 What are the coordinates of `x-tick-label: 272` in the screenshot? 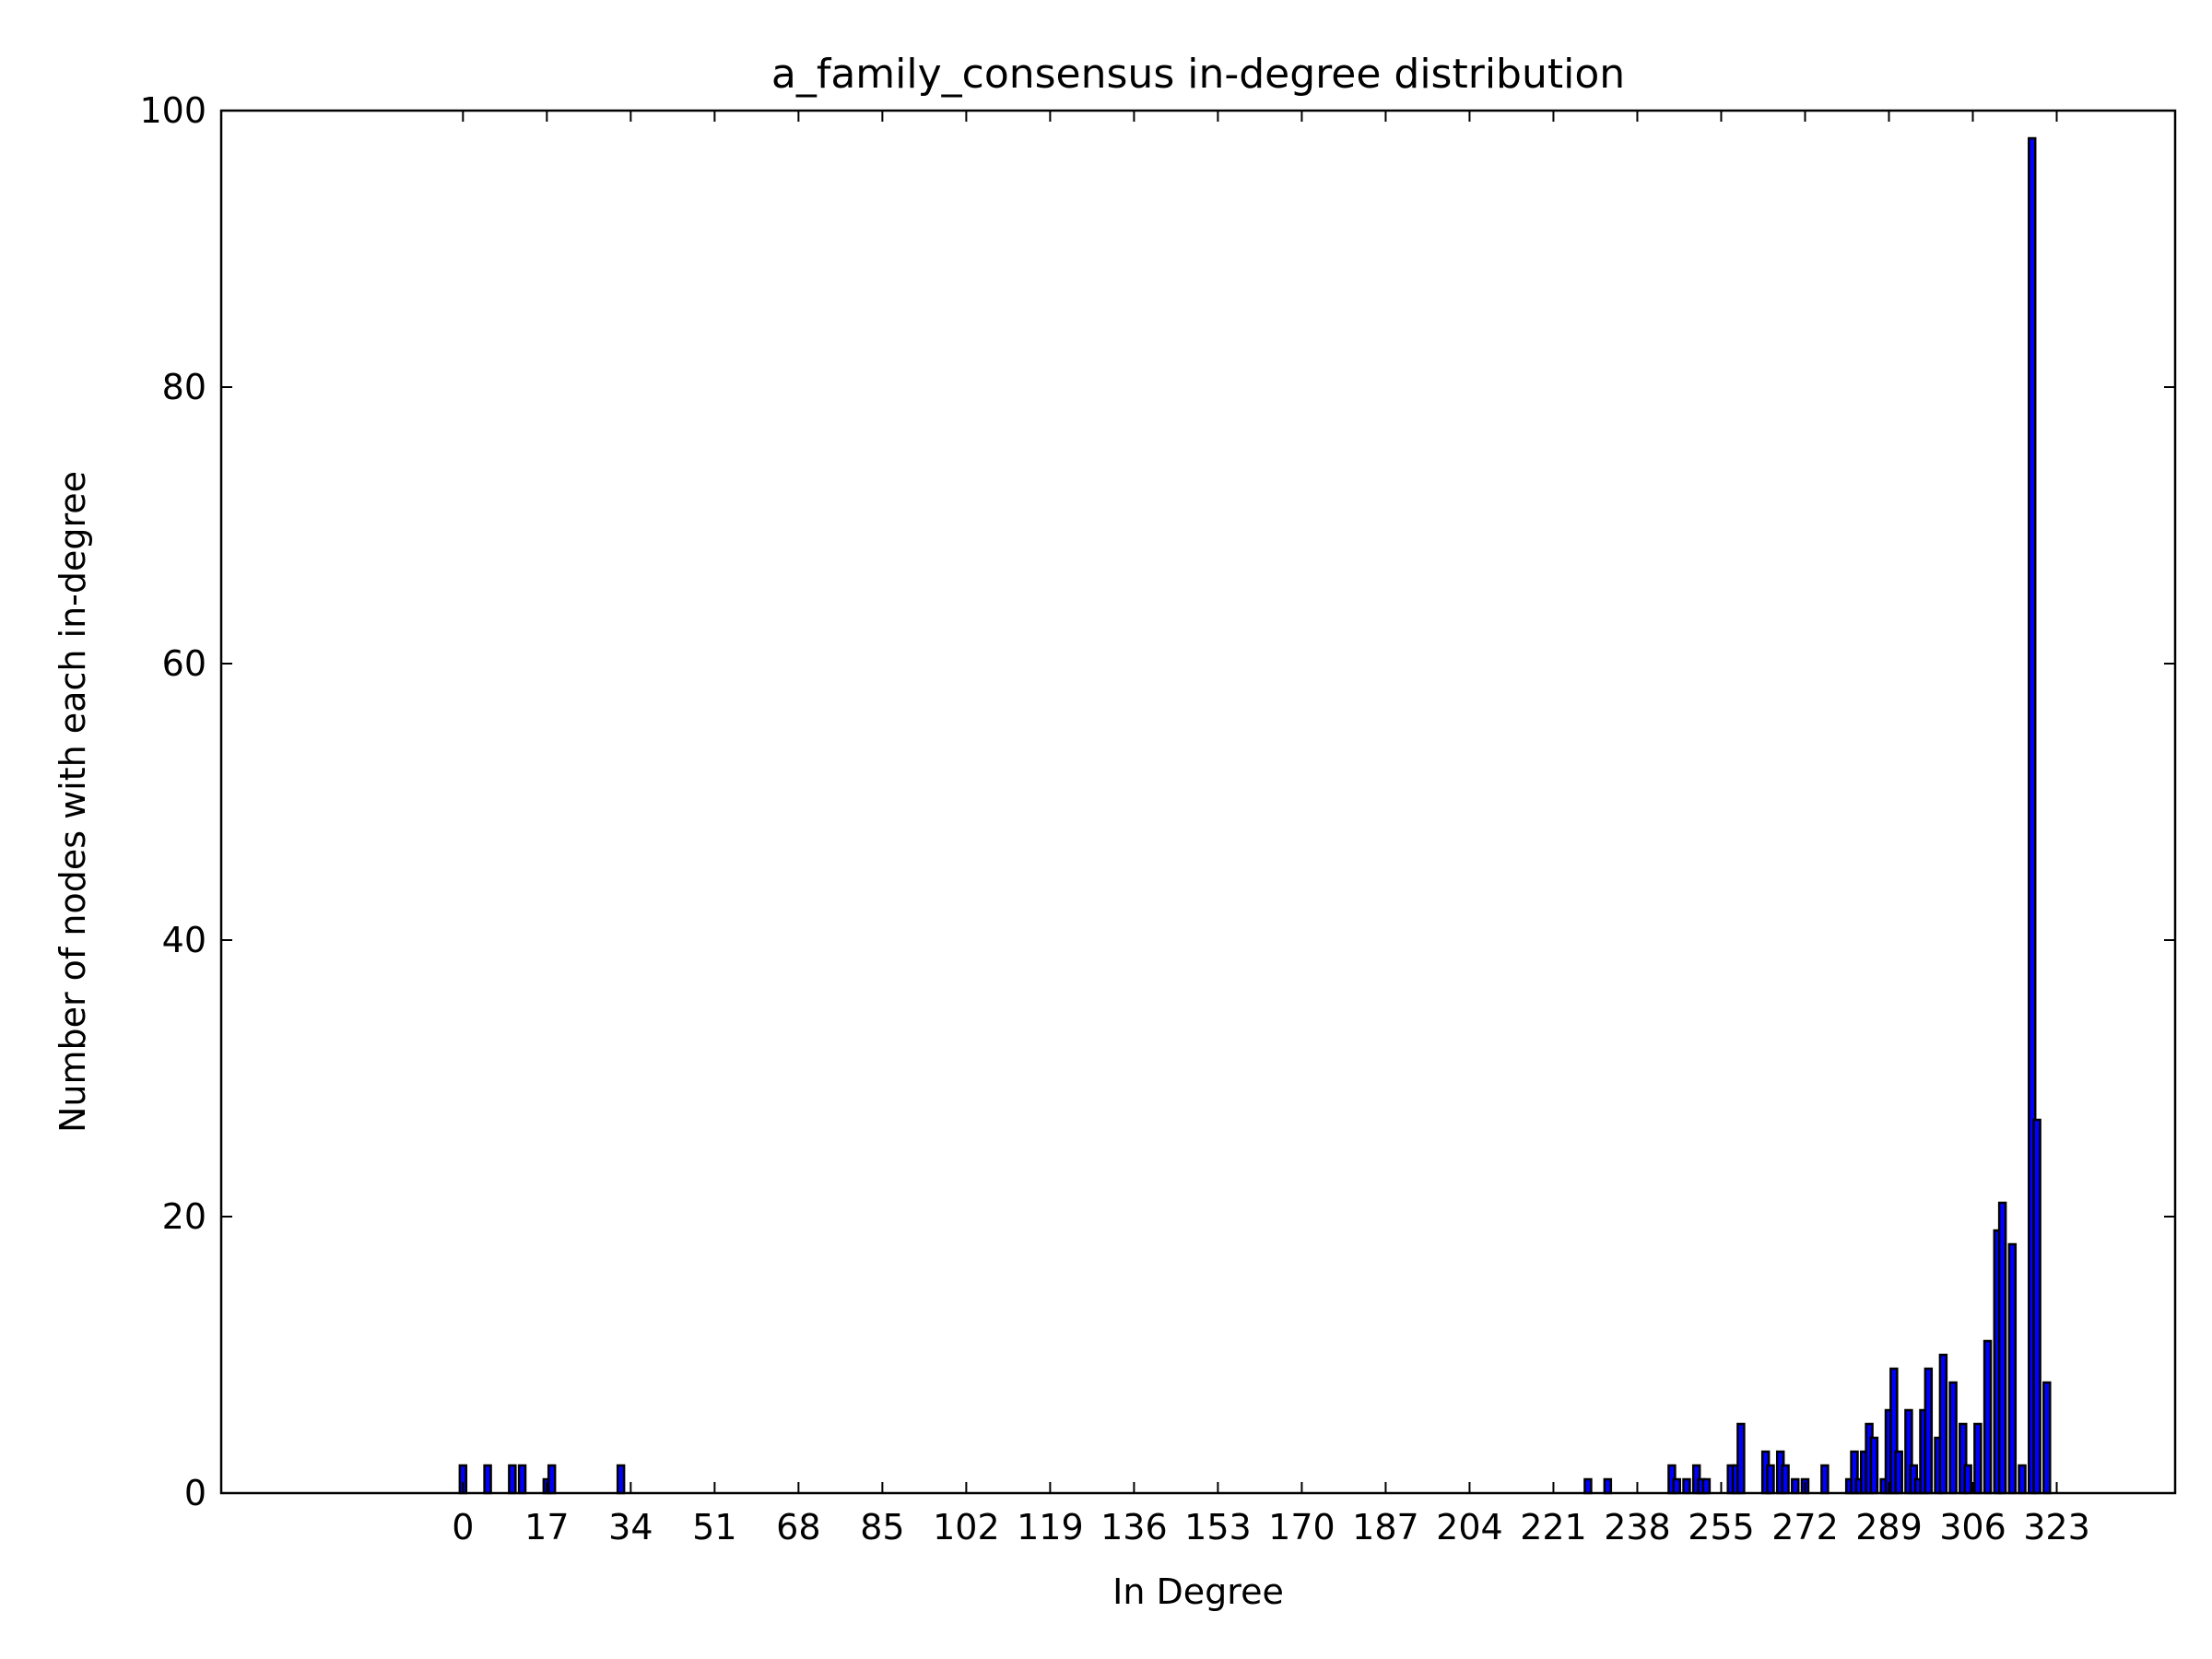 It's located at (1805, 1527).